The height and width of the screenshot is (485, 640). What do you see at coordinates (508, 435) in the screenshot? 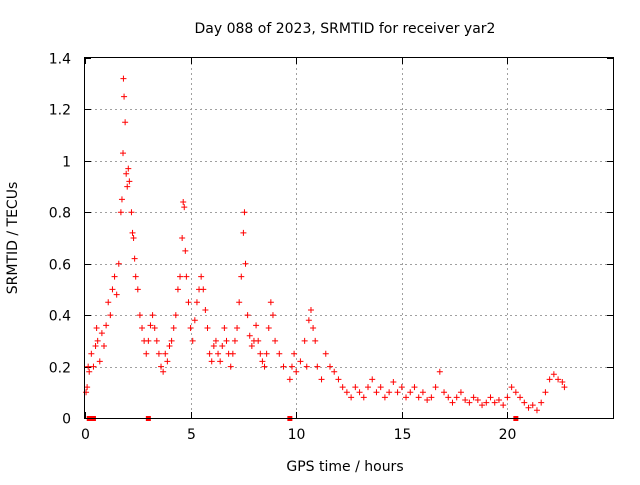
I see `x-tick-label: 20` at bounding box center [508, 435].